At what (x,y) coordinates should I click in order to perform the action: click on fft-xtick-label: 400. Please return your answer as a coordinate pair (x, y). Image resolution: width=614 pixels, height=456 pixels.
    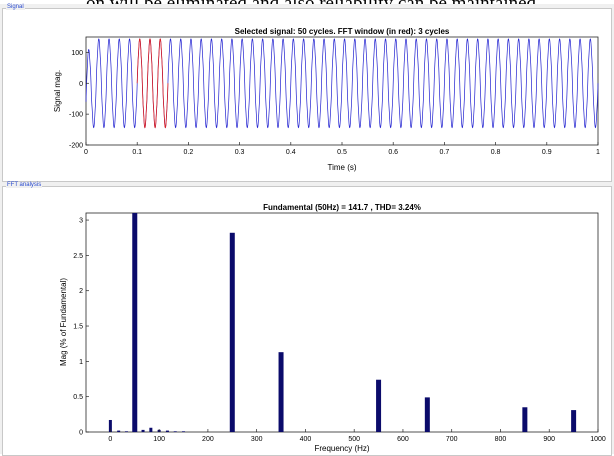
    Looking at the image, I should click on (306, 439).